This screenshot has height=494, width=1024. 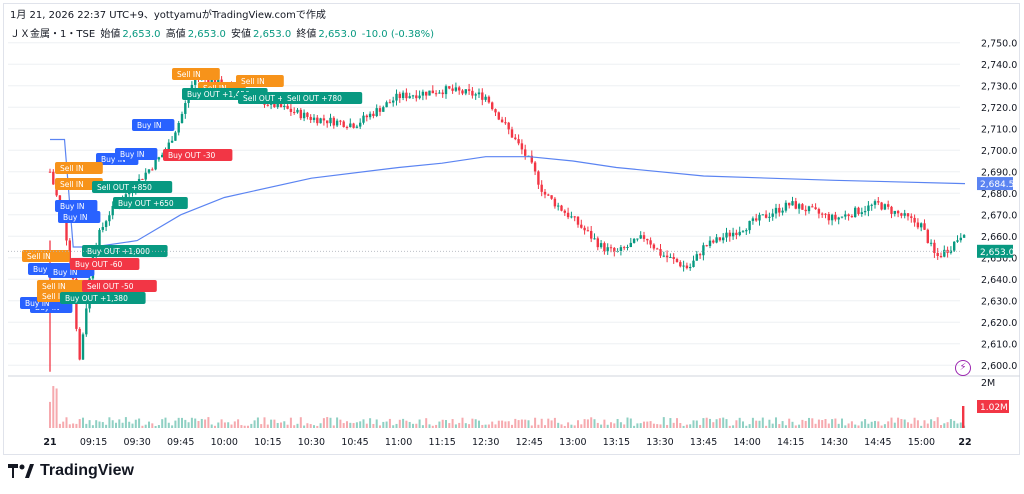 What do you see at coordinates (110, 34) in the screenshot?
I see `open-label: 始値` at bounding box center [110, 34].